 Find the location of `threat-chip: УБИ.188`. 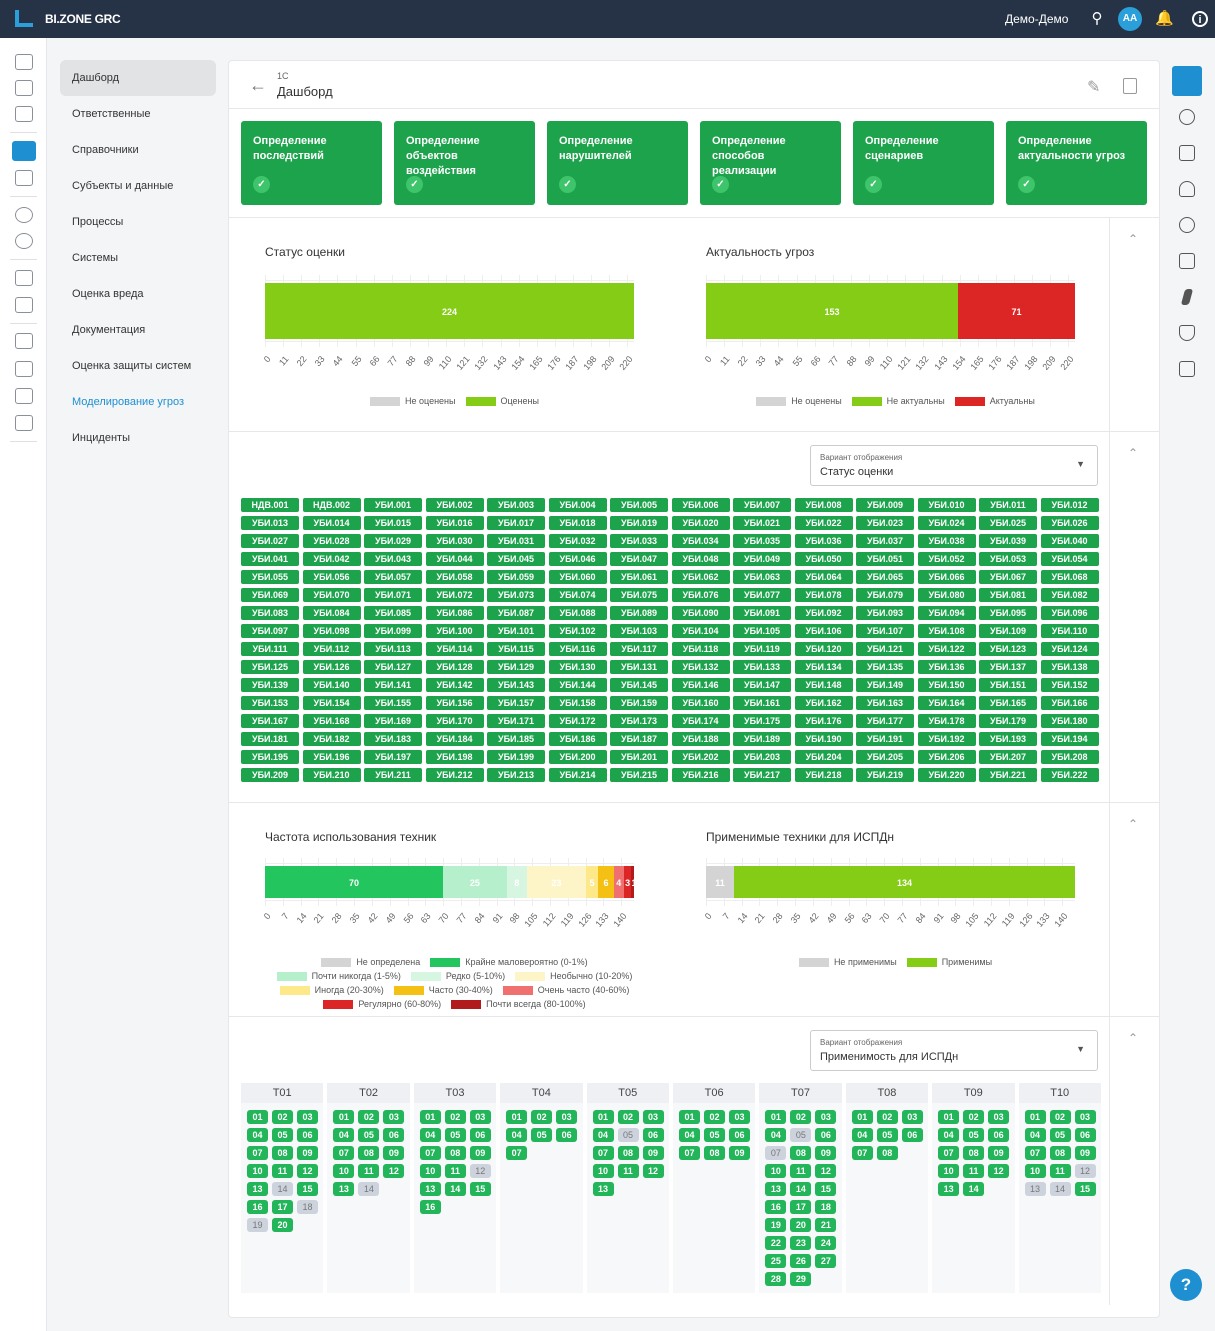

threat-chip: УБИ.188 is located at coordinates (700, 739).